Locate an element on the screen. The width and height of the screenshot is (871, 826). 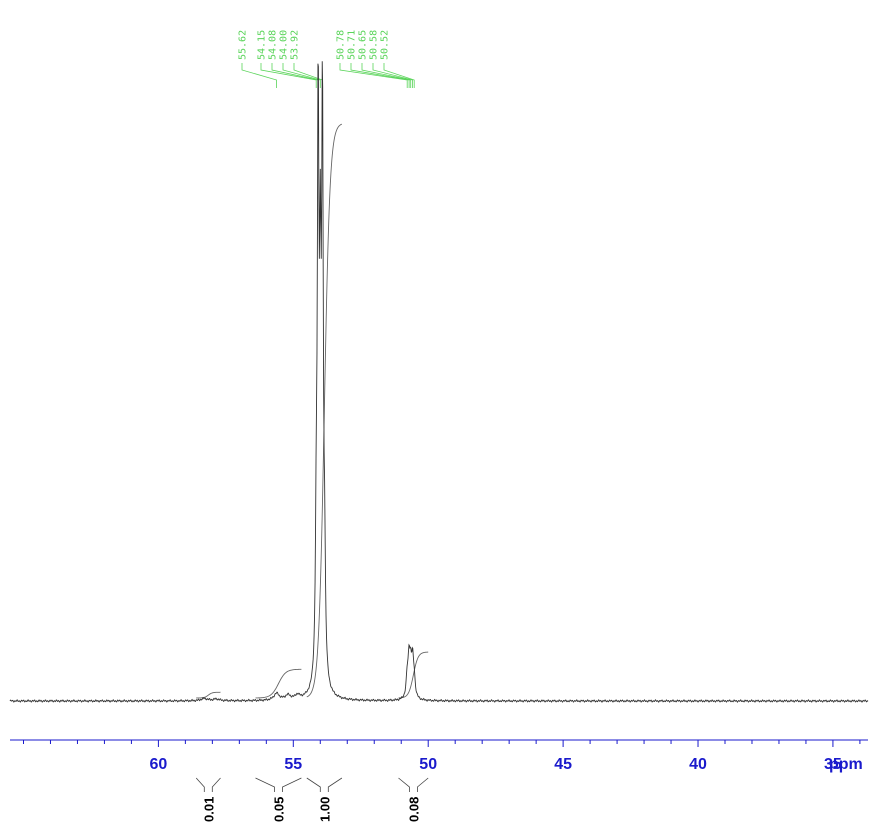
x-tick-label: 40 is located at coordinates (698, 764).